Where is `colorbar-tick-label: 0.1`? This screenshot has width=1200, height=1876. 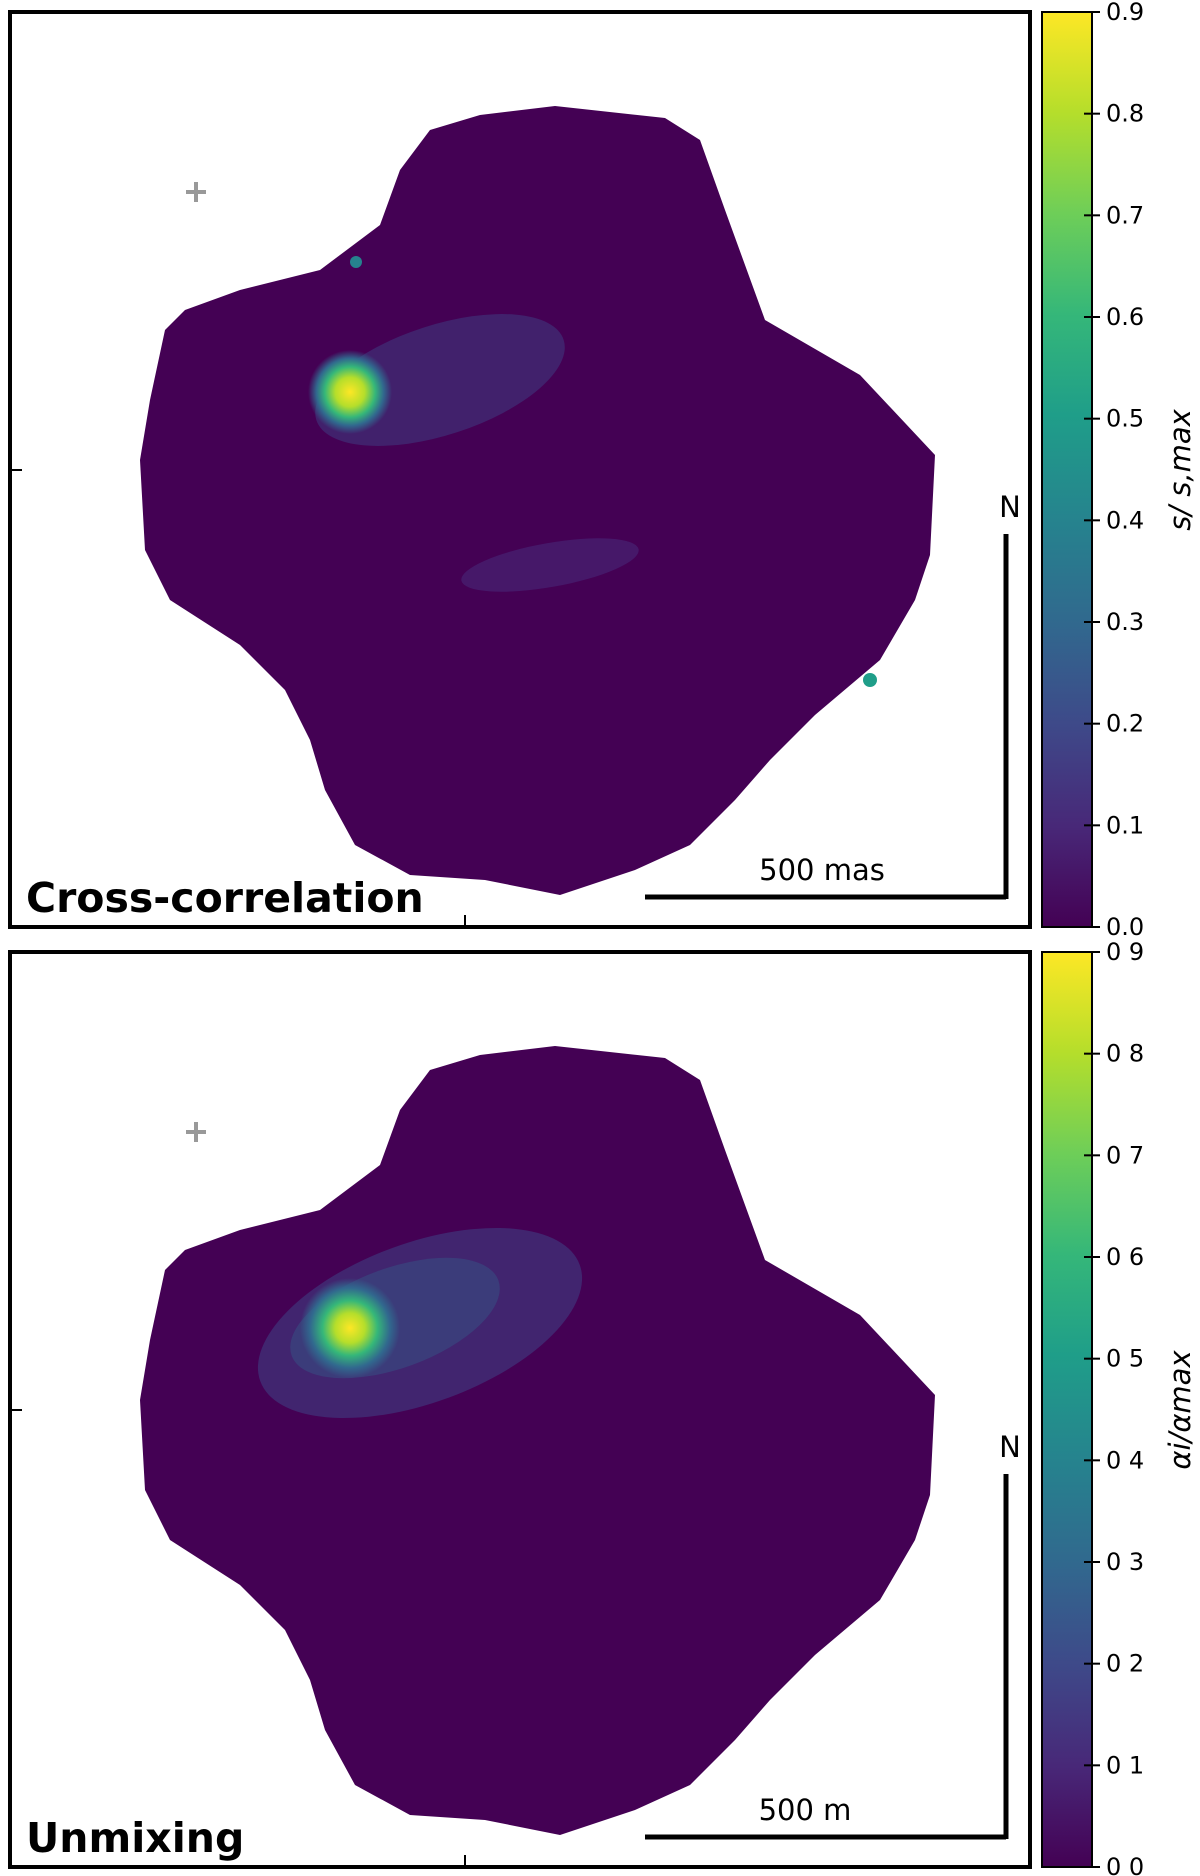 colorbar-tick-label: 0.1 is located at coordinates (1125, 825).